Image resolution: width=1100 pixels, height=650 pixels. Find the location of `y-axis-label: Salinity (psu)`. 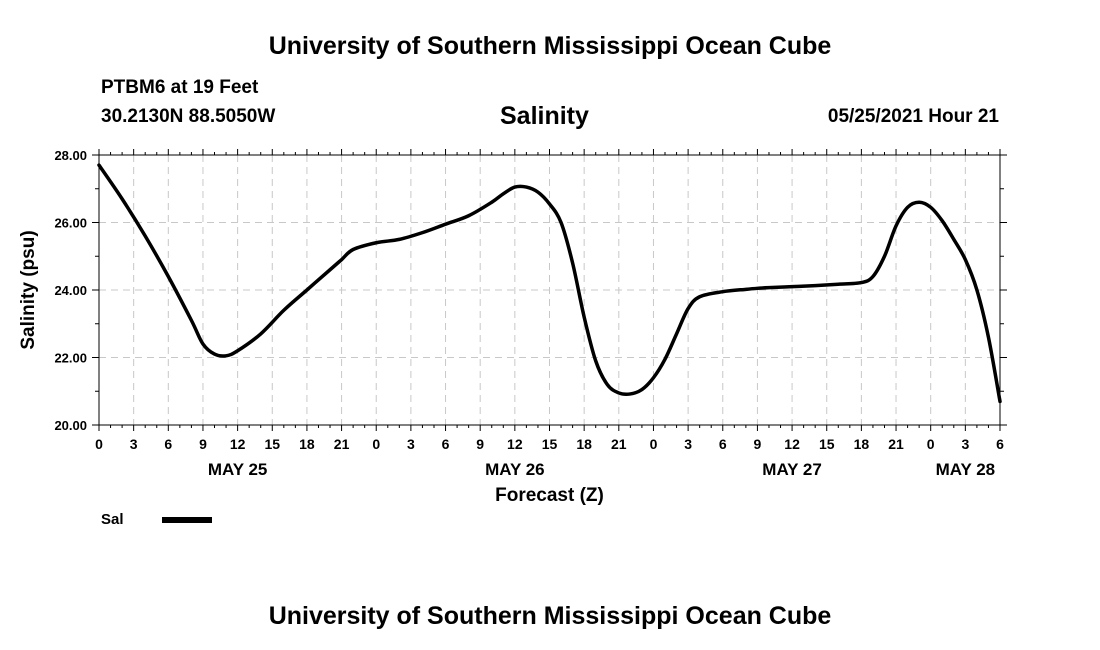

y-axis-label: Salinity (psu) is located at coordinates (28, 289).